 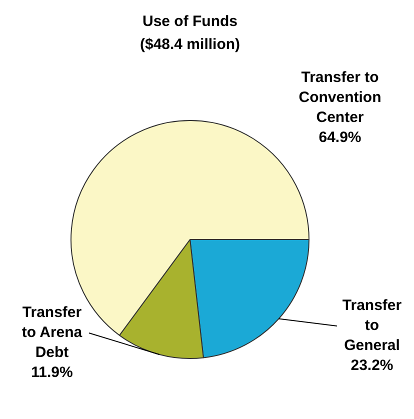 I want to click on slice-label: Transfer to General, so click(x=372, y=325).